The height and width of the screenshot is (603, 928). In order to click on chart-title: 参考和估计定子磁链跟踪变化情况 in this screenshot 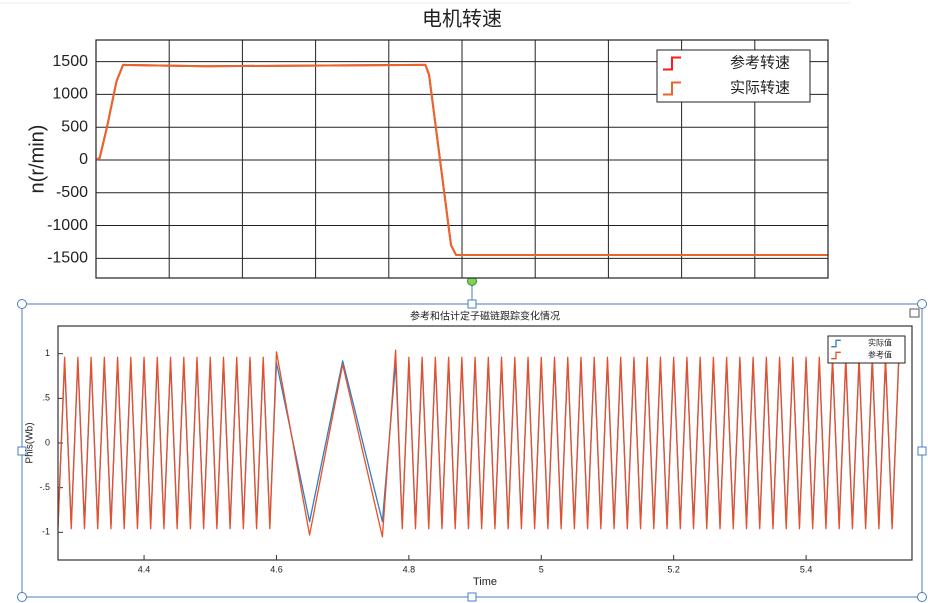, I will do `click(485, 316)`.